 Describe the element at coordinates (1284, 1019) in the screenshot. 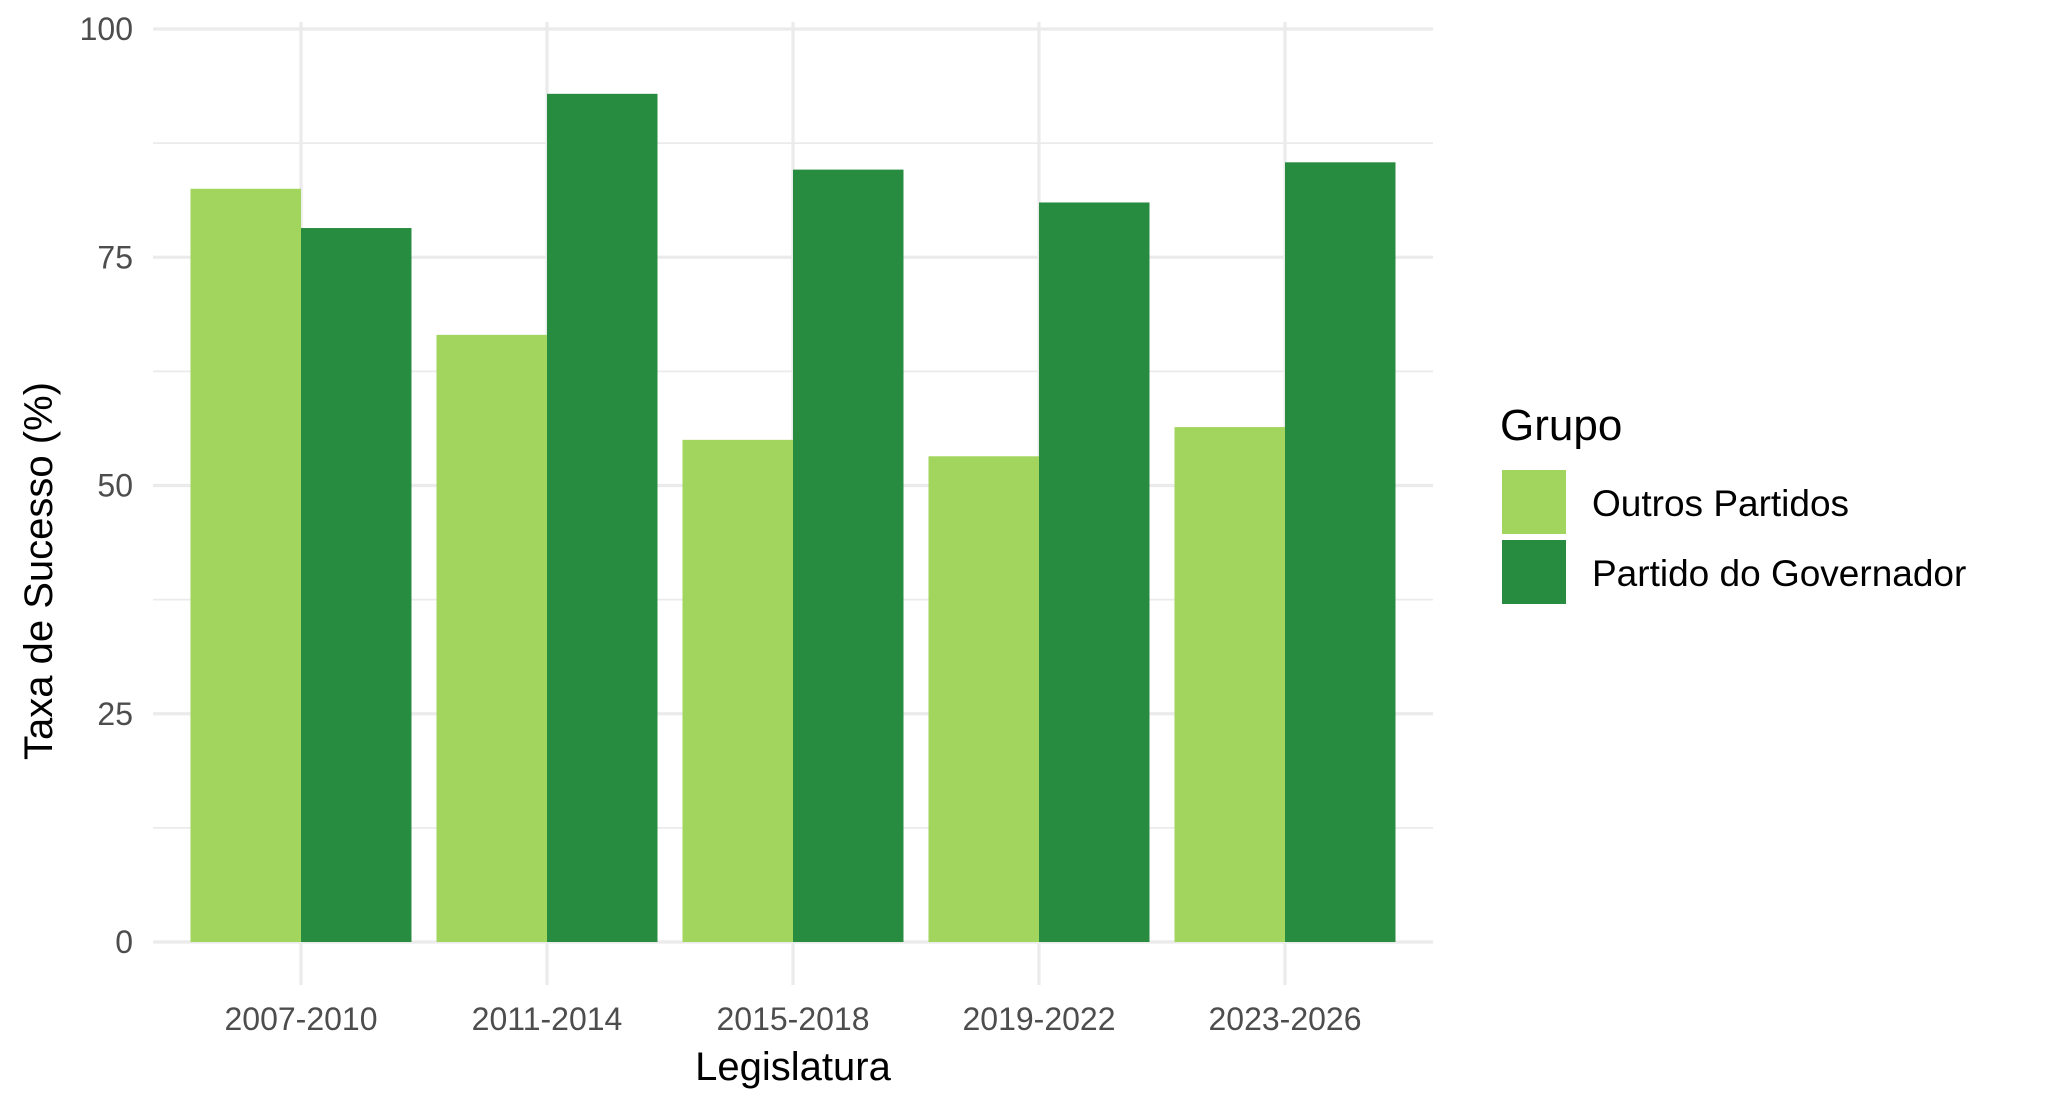

I see `x-tick-label: 2023-2026` at that location.